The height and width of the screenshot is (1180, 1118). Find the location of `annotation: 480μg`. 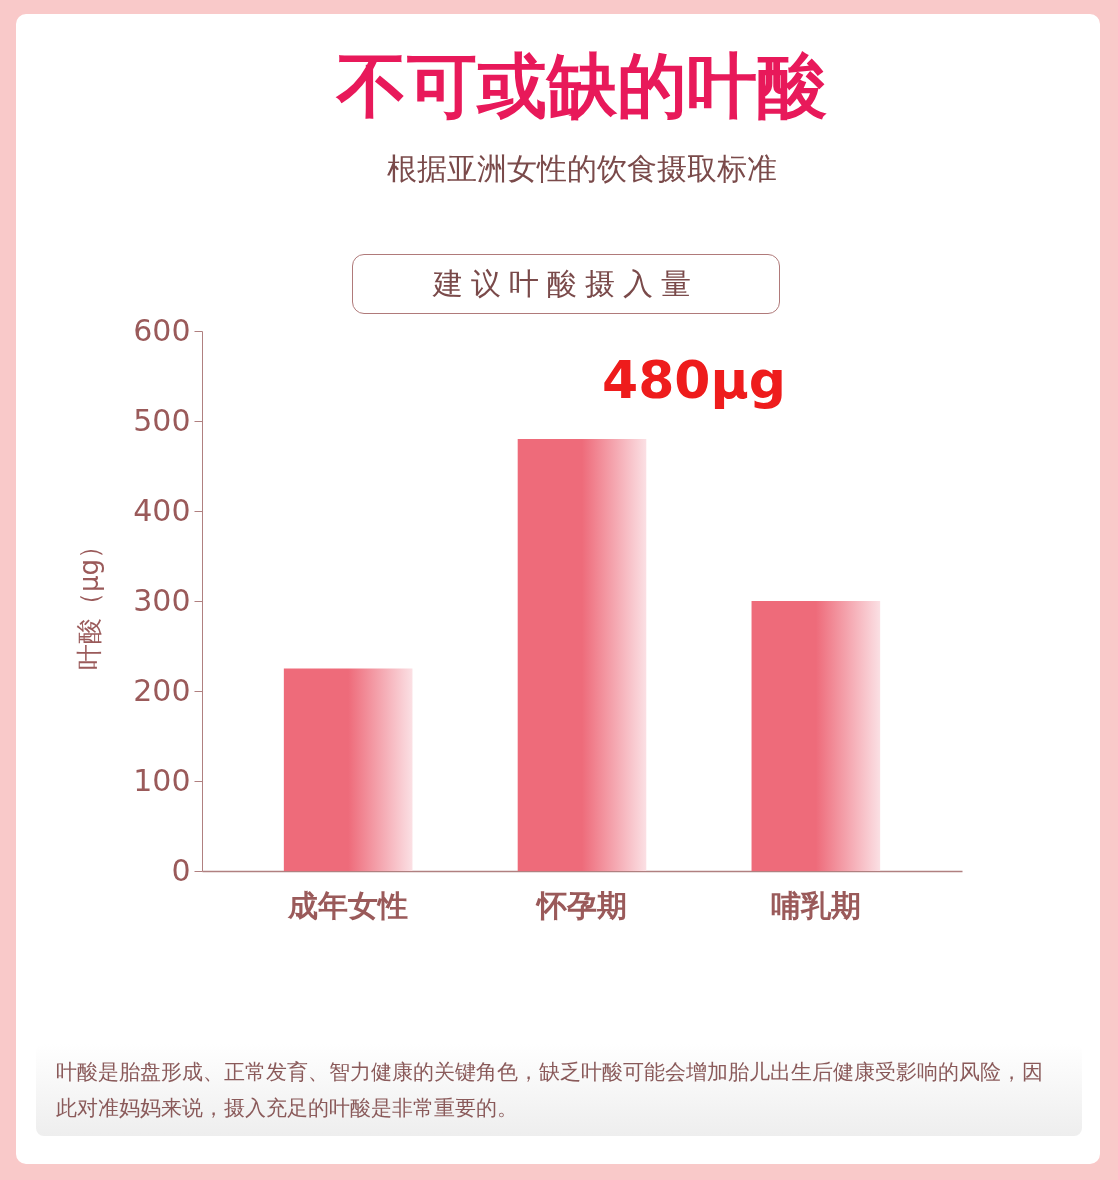

annotation: 480μg is located at coordinates (694, 380).